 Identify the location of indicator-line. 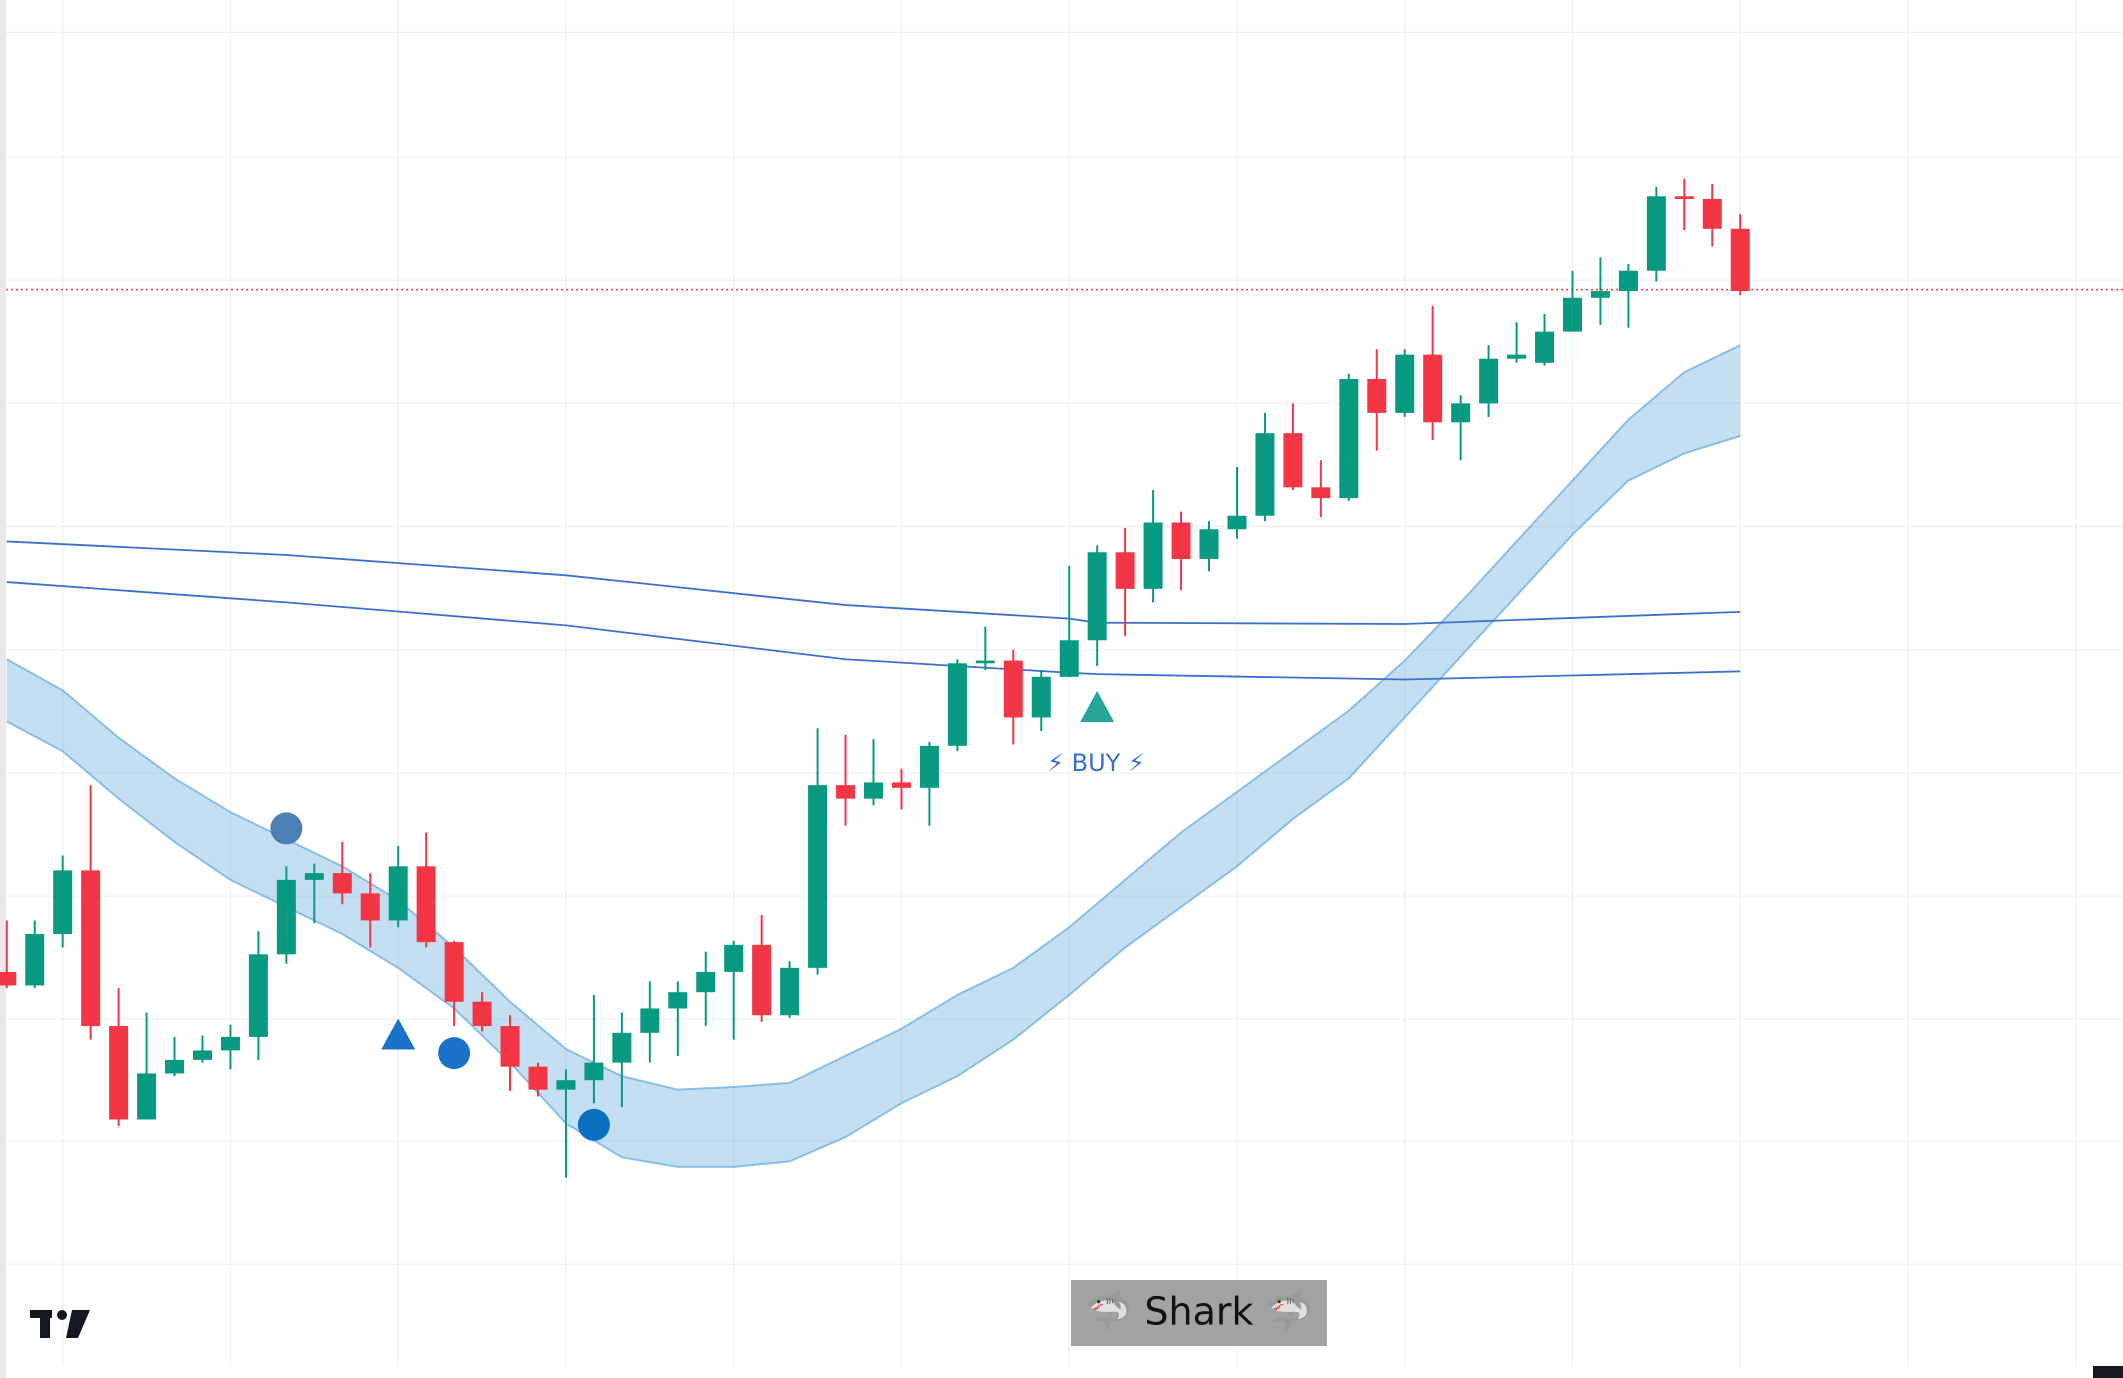
(873, 582).